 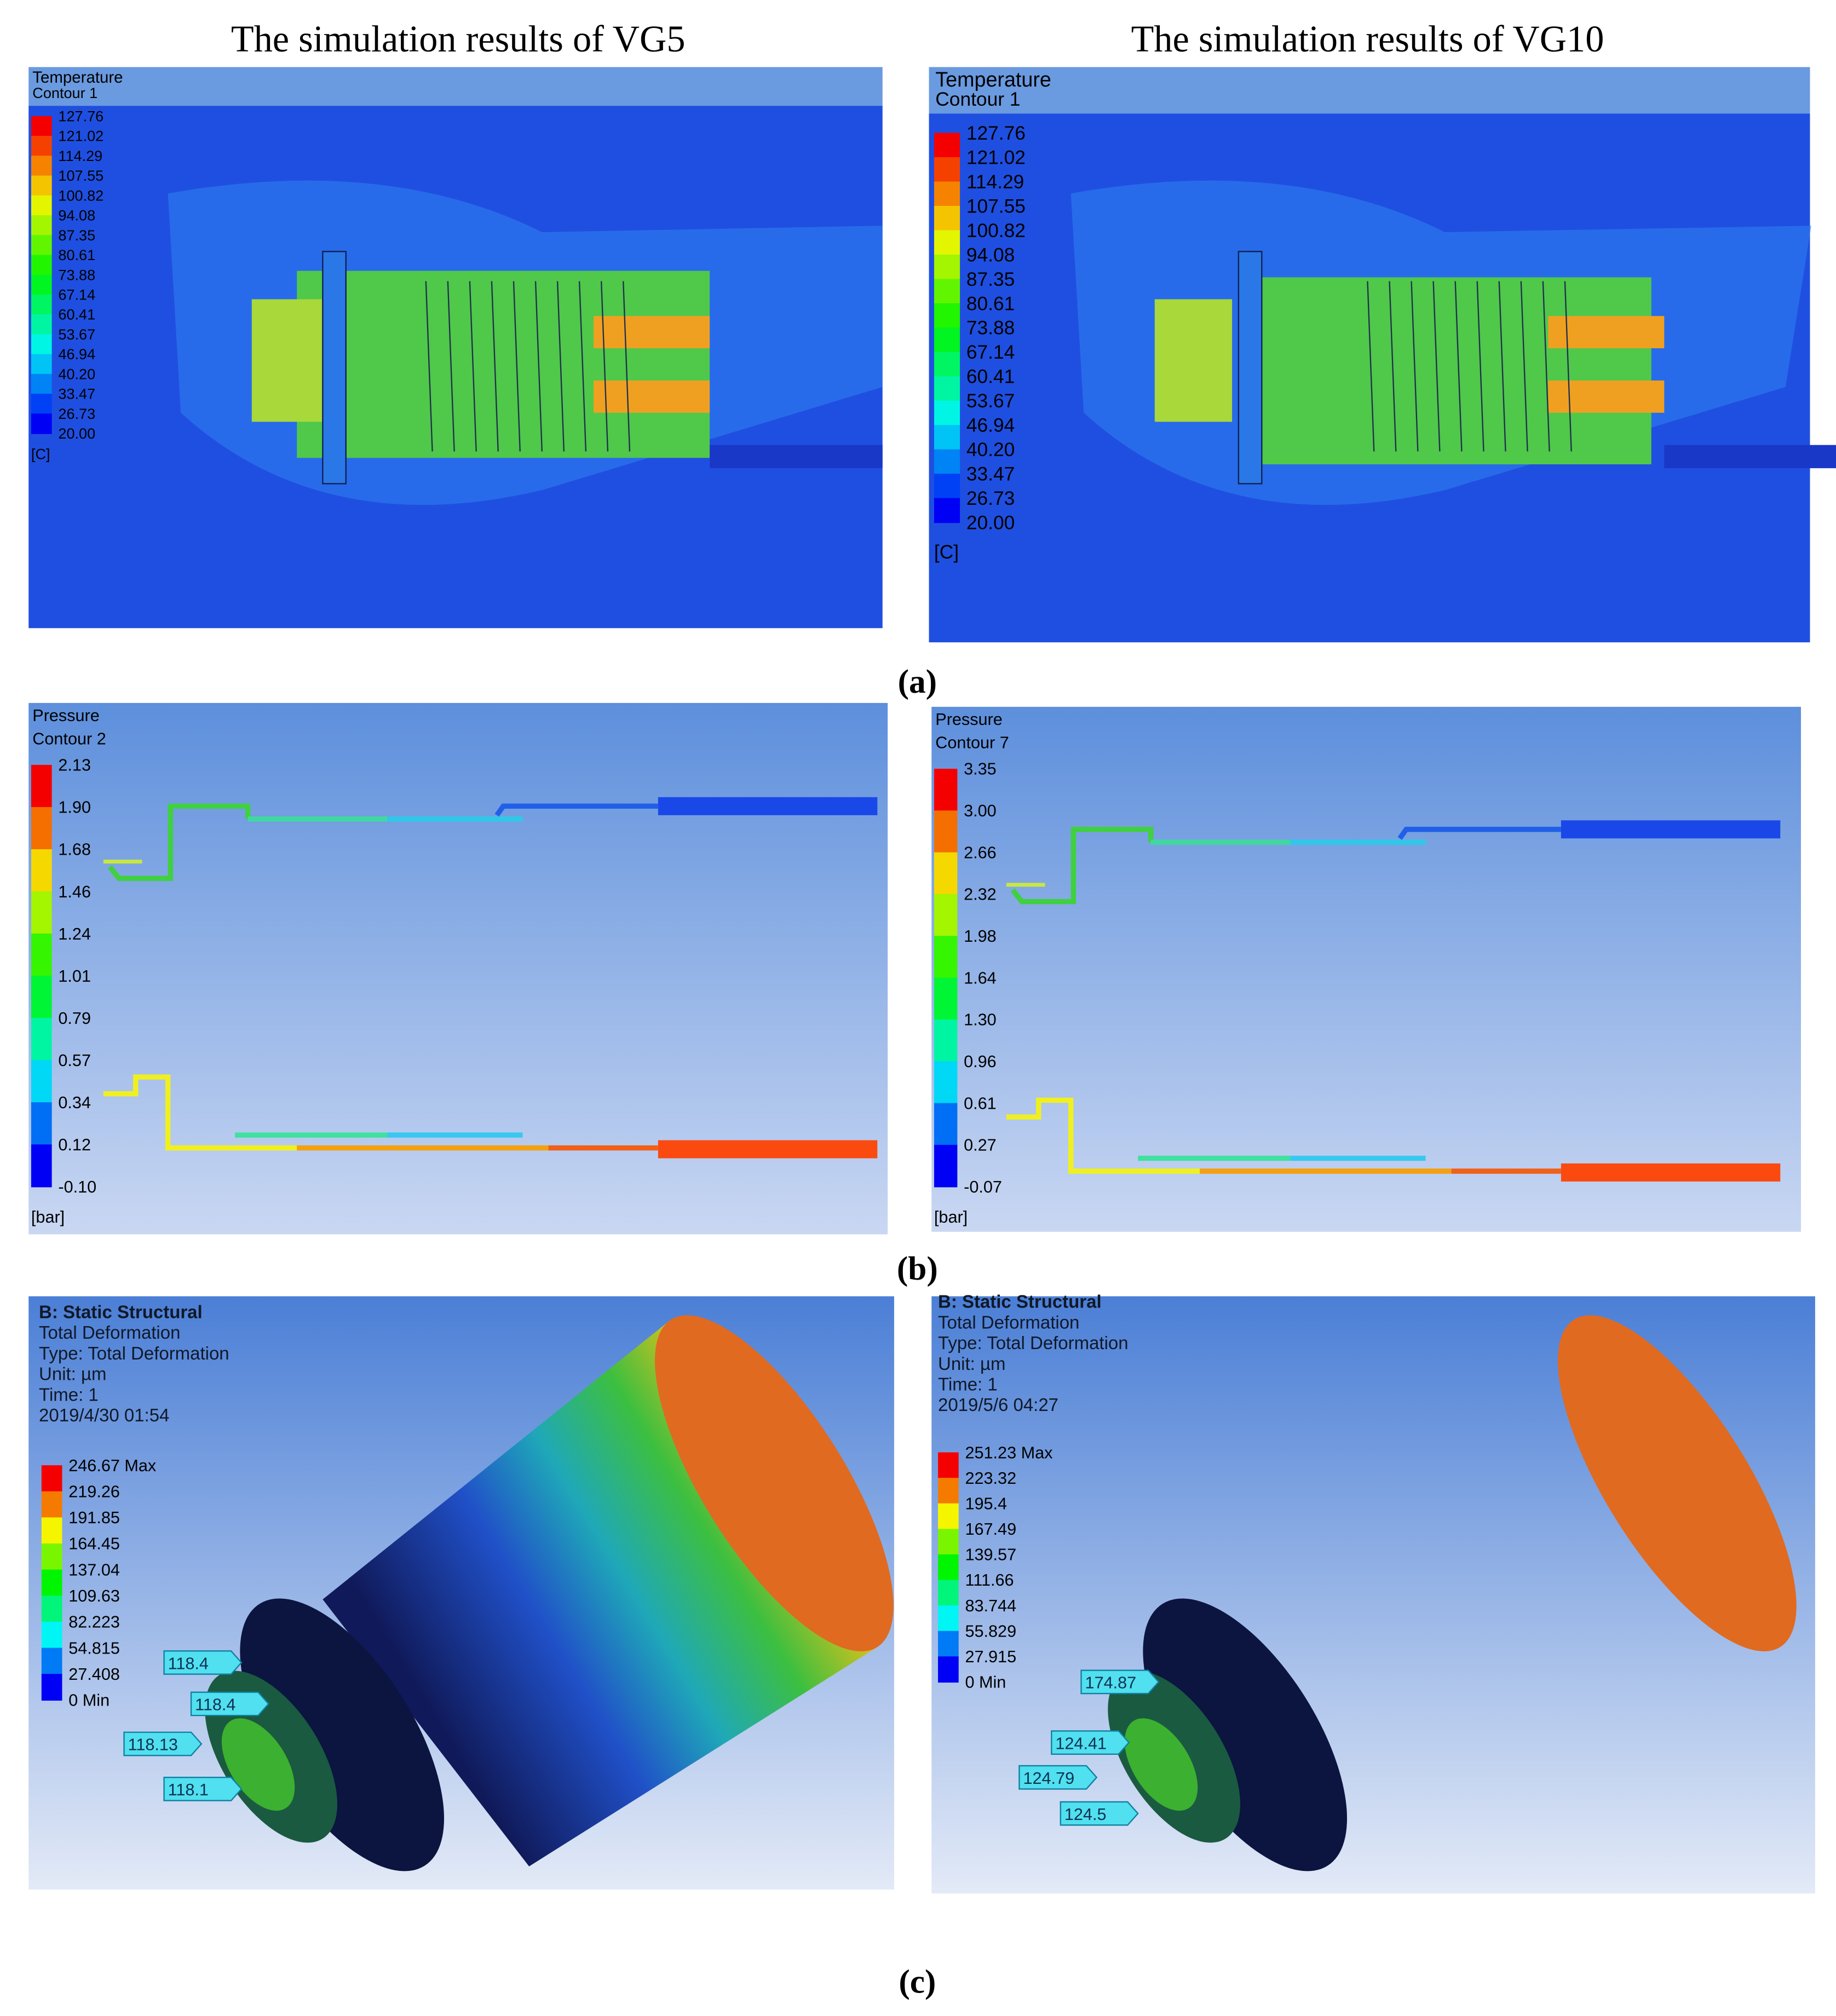 What do you see at coordinates (1085, 1814) in the screenshot?
I see `probe-value: 124.5` at bounding box center [1085, 1814].